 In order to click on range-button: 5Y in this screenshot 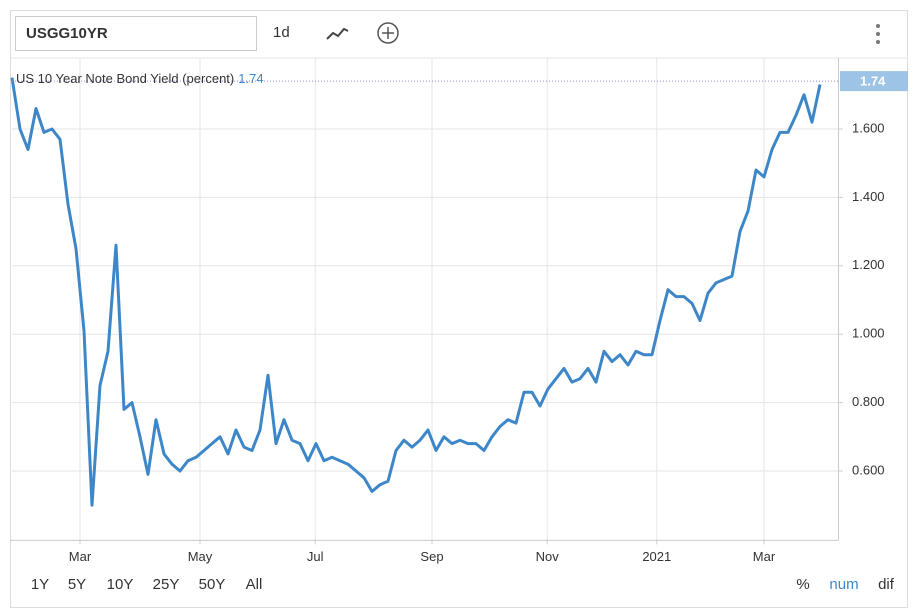, I will do `click(77, 584)`.